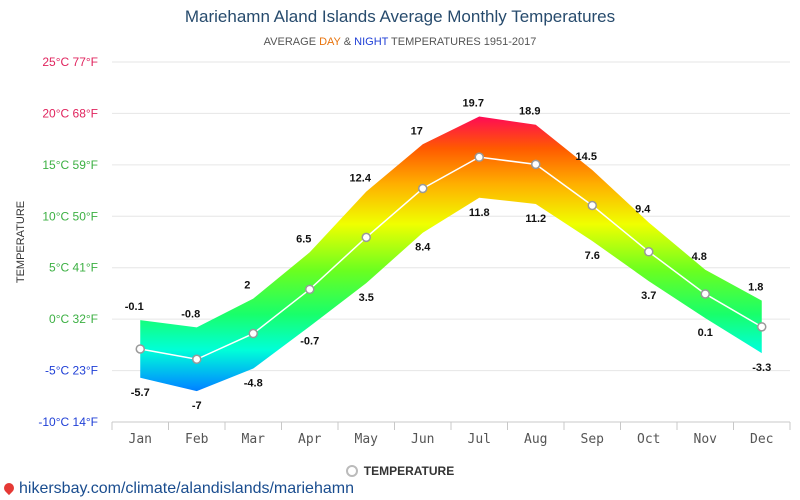  I want to click on night-value-label: 11.8, so click(479, 213).